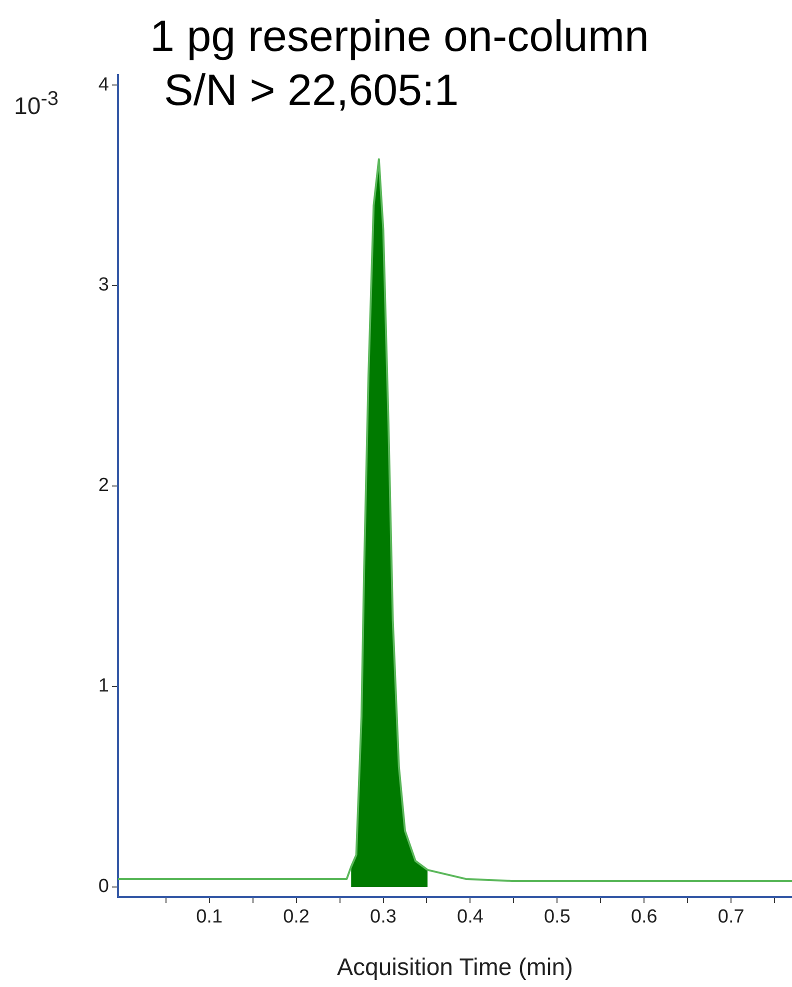 This screenshot has width=792, height=987. Describe the element at coordinates (103, 285) in the screenshot. I see `y-tick-label: 3` at that location.